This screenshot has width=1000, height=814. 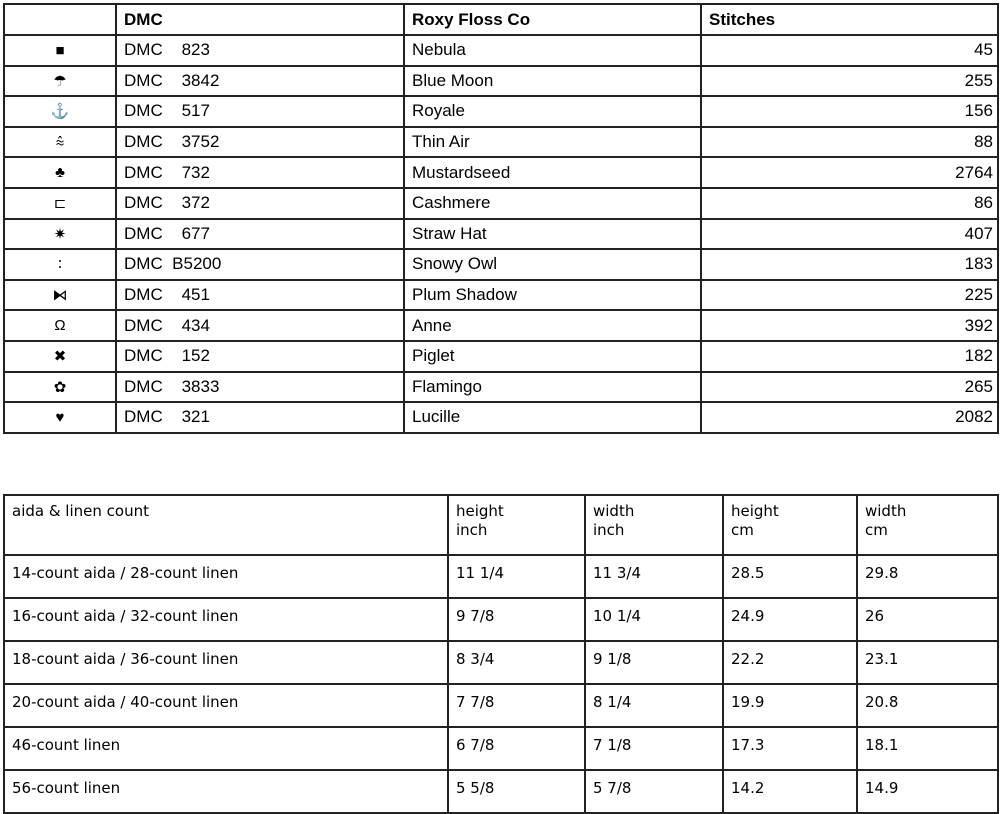 What do you see at coordinates (60, 111) in the screenshot?
I see `anchor-icon: ⚓` at bounding box center [60, 111].